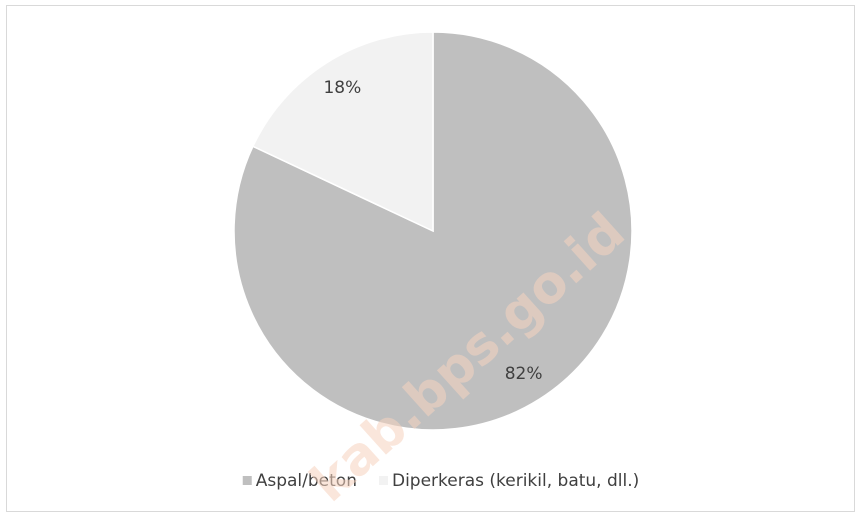 This screenshot has height=517, width=861. What do you see at coordinates (342, 132) in the screenshot?
I see `pie-slice` at bounding box center [342, 132].